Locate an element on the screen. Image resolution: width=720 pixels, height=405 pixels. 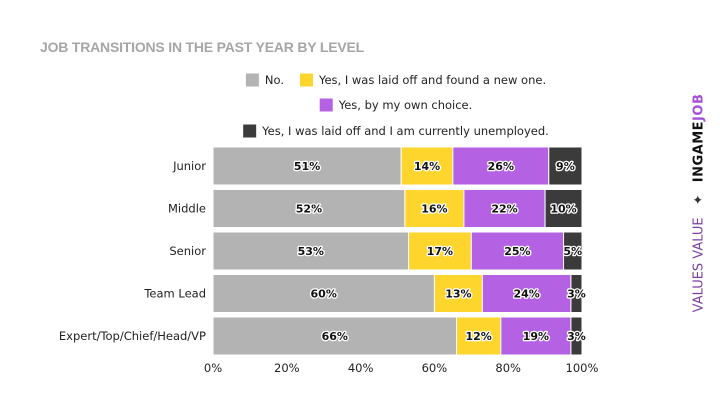
data-label-0-0: 51% is located at coordinates (307, 166).